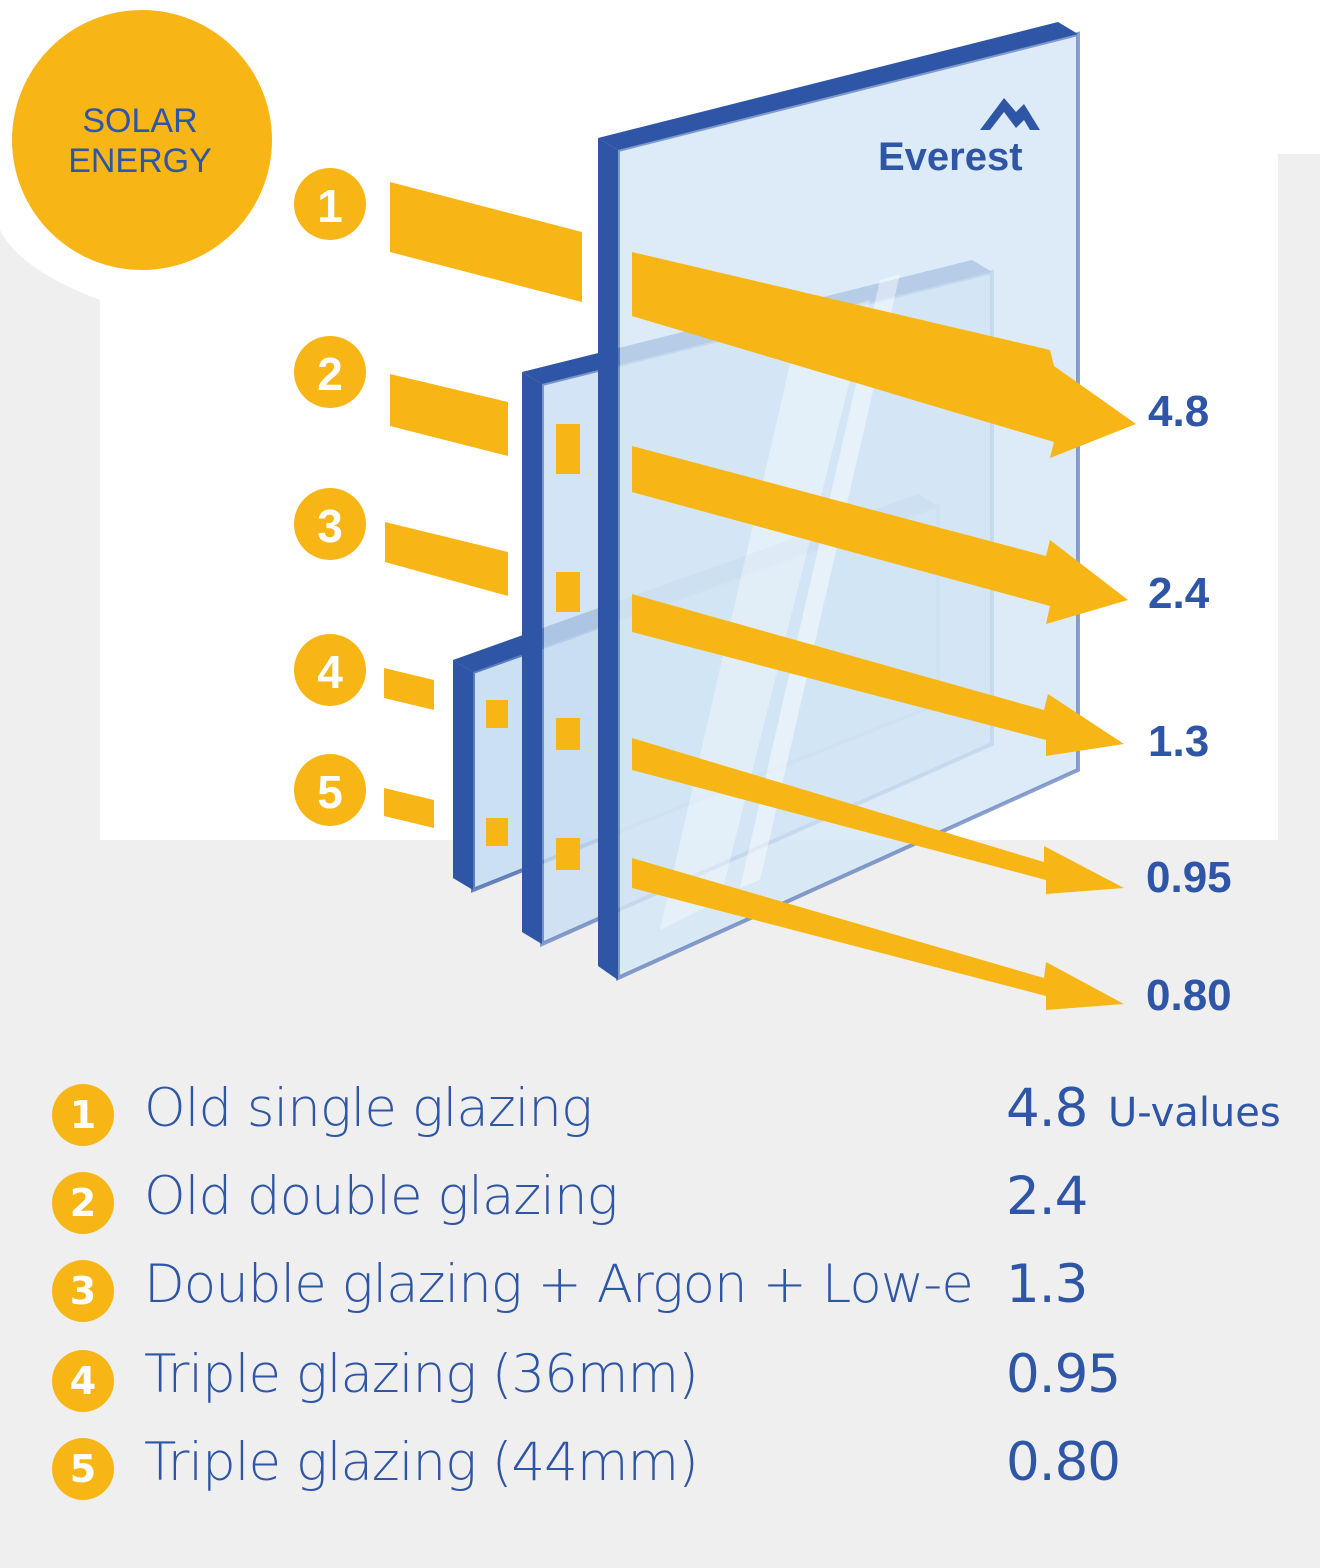 The height and width of the screenshot is (1568, 1320). What do you see at coordinates (497, 773) in the screenshot?
I see `arrow-segments-a` at bounding box center [497, 773].